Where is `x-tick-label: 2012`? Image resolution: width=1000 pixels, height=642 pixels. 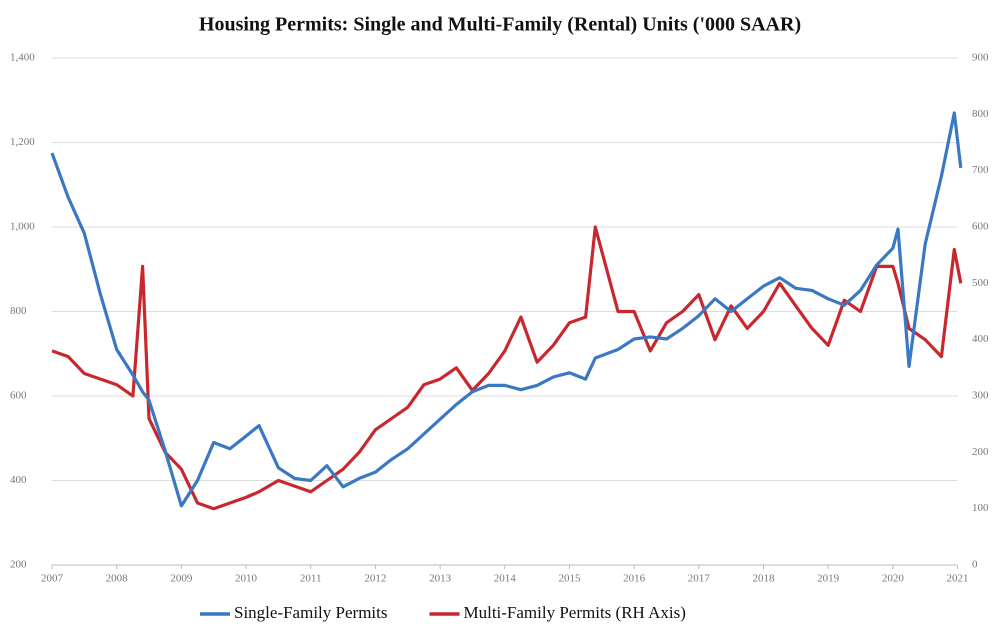 x-tick-label: 2012 is located at coordinates (375, 579).